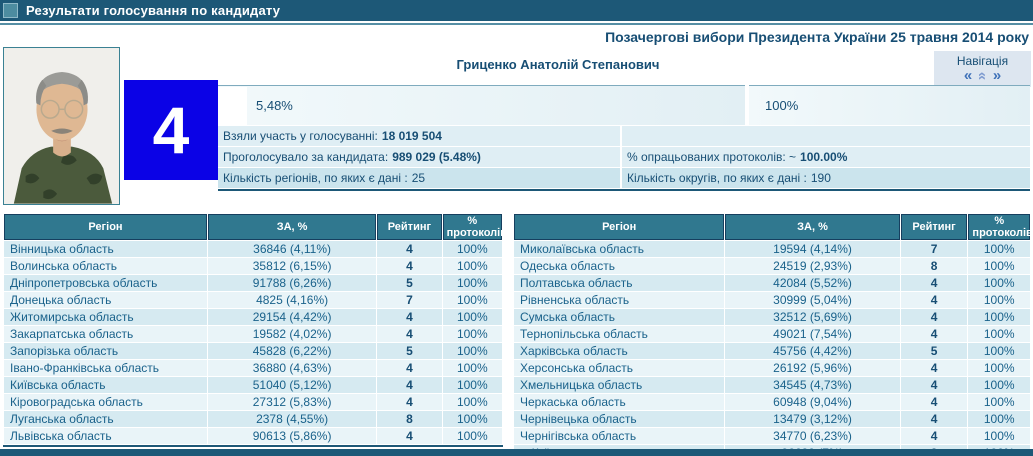 The image size is (1033, 456). What do you see at coordinates (624, 136) in the screenshot?
I see `stat-row-turnout: Взяли участь у голосуванні: 18 019 504` at bounding box center [624, 136].